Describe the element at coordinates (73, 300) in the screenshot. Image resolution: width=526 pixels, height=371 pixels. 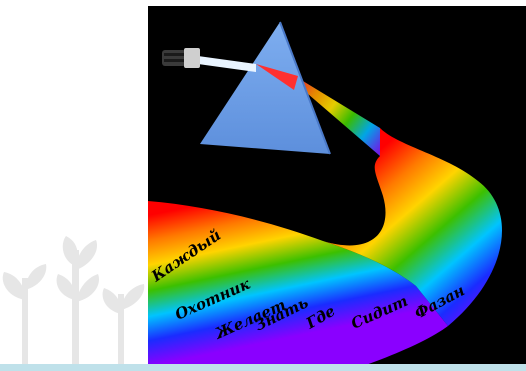
I see `plant-sprouts-icon` at that location.